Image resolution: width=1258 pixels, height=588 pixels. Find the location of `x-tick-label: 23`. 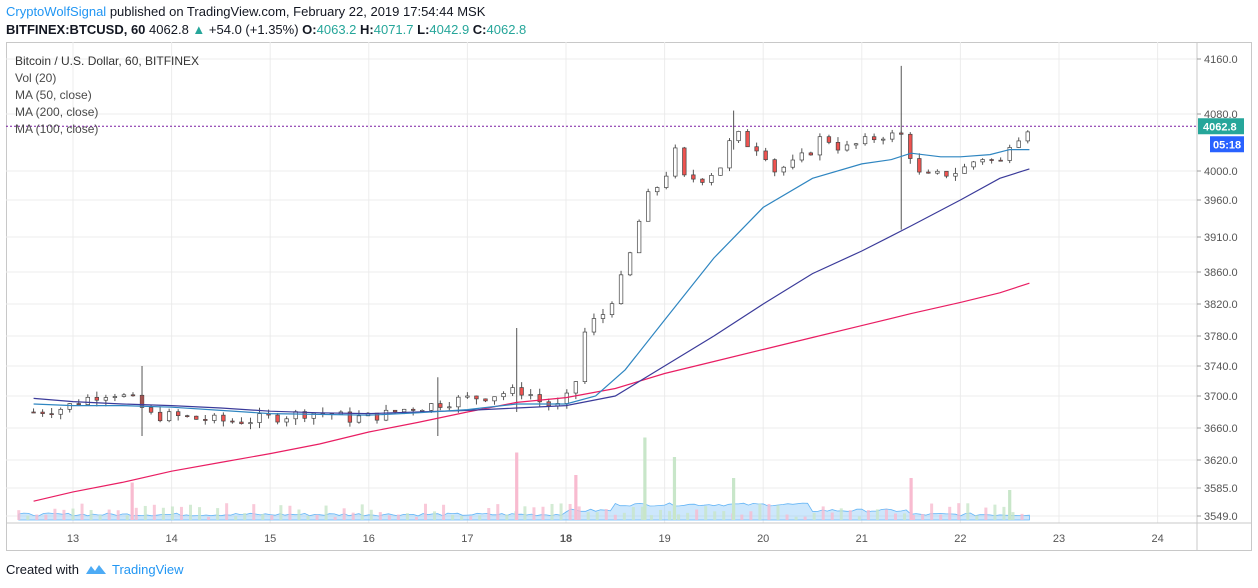

x-tick-label: 23 is located at coordinates (1059, 539).